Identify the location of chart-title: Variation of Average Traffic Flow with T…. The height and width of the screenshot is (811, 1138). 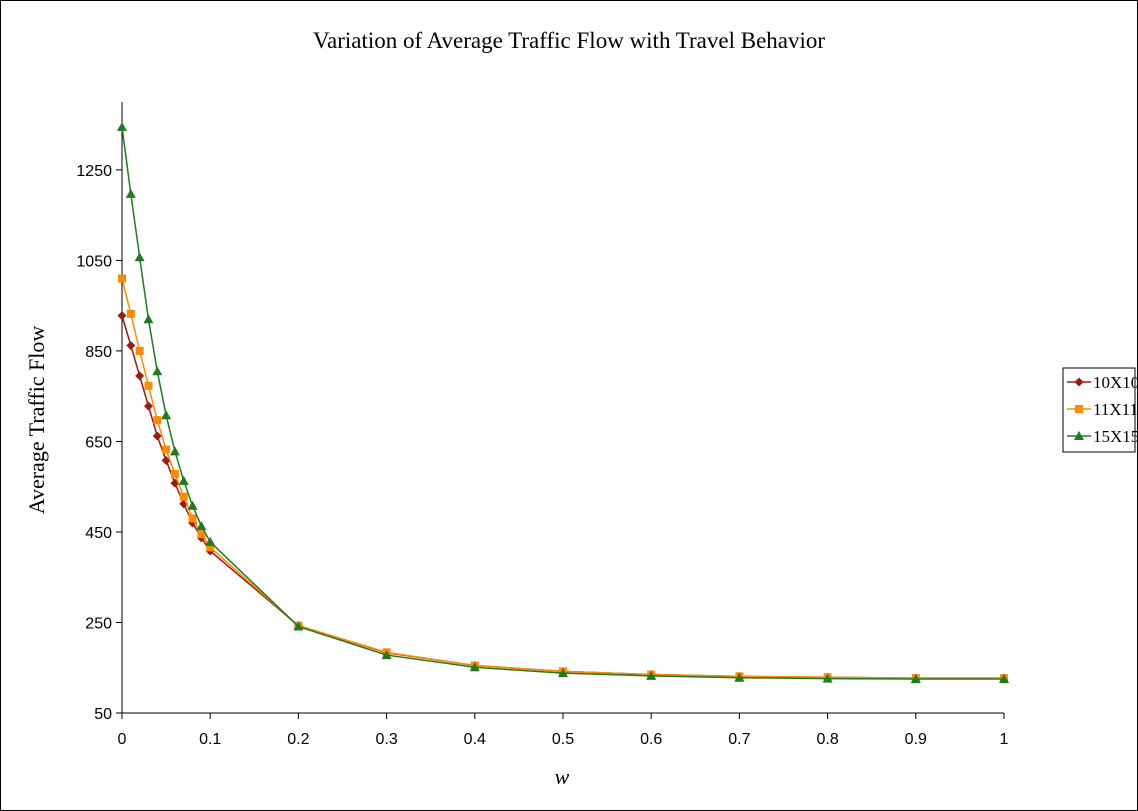
(569, 40).